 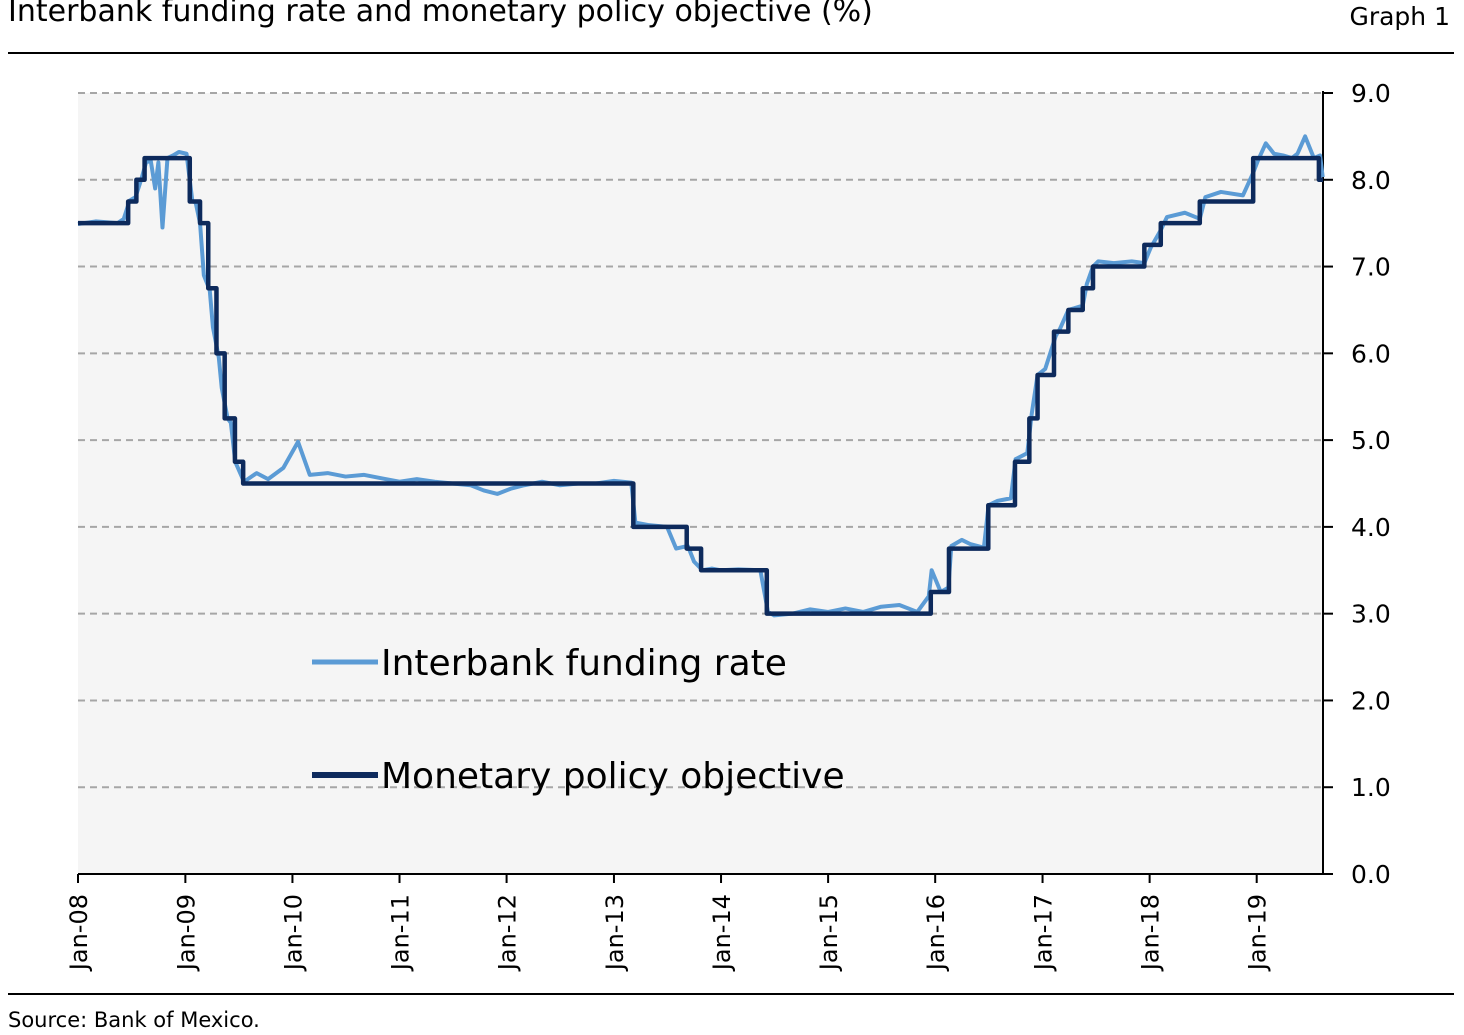 What do you see at coordinates (1371, 440) in the screenshot?
I see `y-tick-label: 5.0` at bounding box center [1371, 440].